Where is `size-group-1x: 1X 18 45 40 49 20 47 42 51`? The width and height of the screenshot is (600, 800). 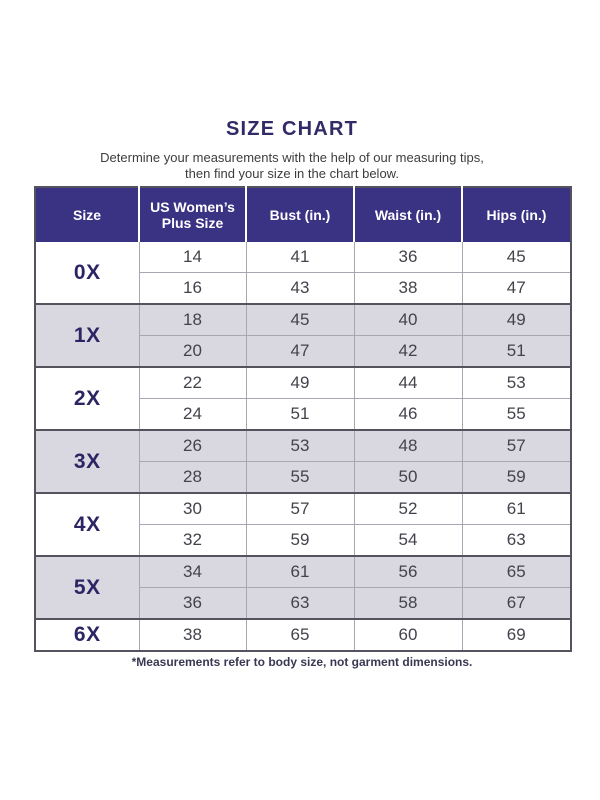 size-group-1x: 1X 18 45 40 49 20 47 42 51 is located at coordinates (303, 335).